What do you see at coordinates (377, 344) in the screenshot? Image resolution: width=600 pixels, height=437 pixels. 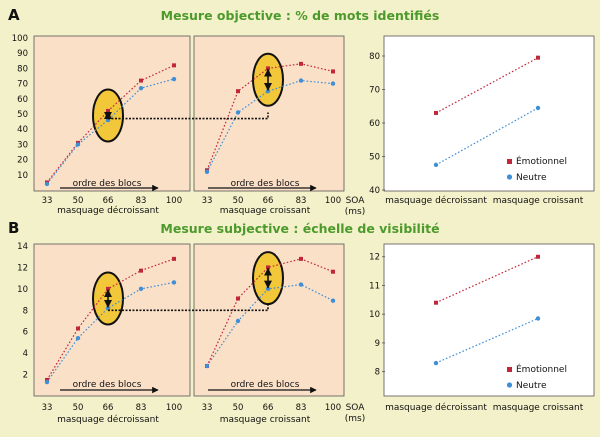 I see `ytick-b-right-9: 9` at bounding box center [377, 344].